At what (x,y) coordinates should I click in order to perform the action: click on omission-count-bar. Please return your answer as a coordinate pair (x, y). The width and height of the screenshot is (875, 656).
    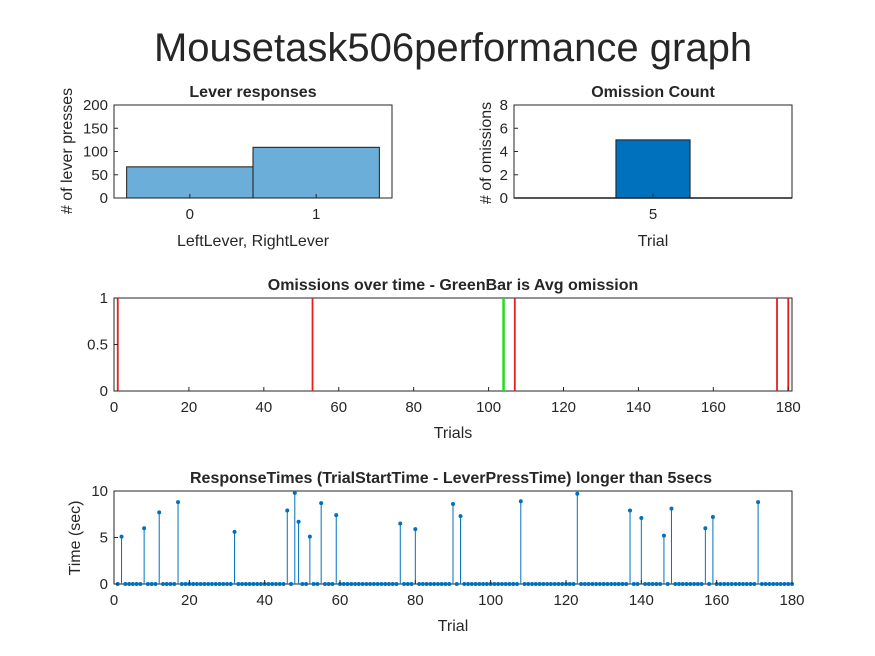
    Looking at the image, I should click on (653, 169).